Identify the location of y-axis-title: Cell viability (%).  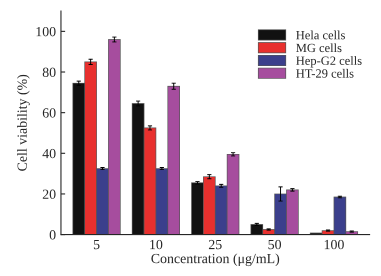
(23, 122).